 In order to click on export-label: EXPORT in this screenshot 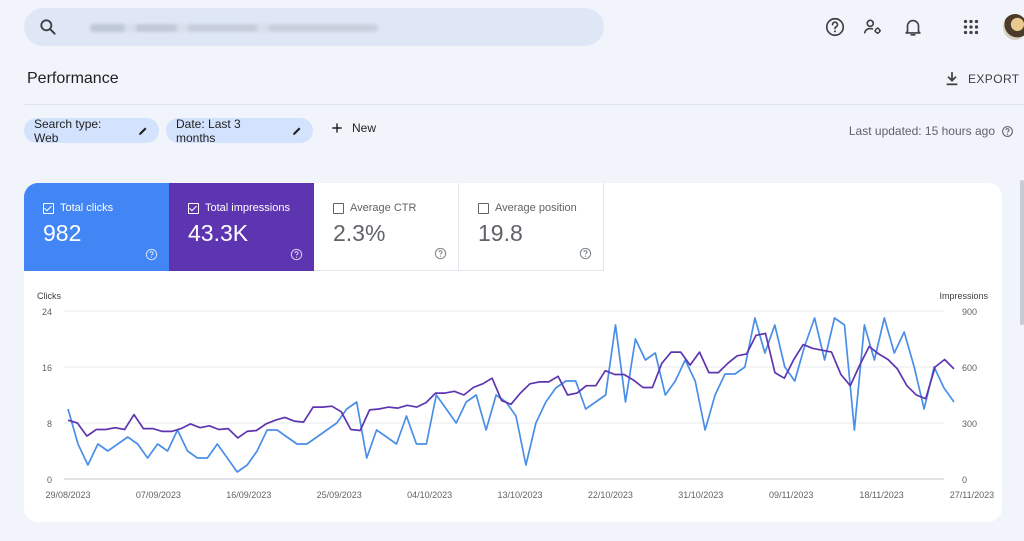, I will do `click(994, 79)`.